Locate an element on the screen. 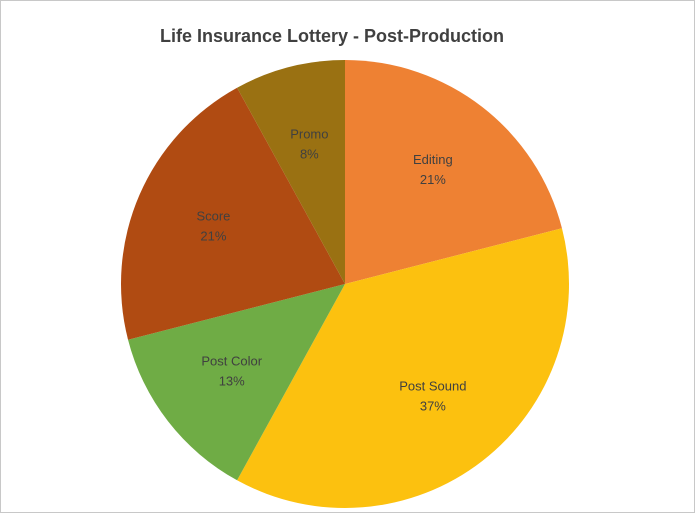  slice-value-label: 13% is located at coordinates (232, 380).